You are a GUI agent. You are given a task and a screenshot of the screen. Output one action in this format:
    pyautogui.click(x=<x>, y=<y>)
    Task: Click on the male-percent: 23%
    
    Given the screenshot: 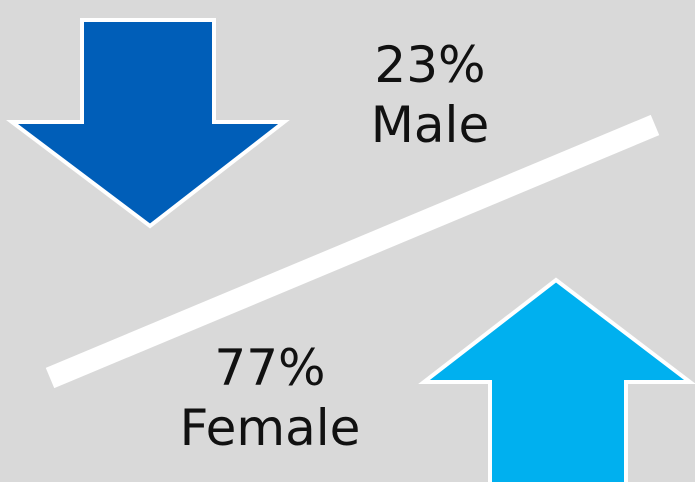 What is the action you would take?
    pyautogui.click(x=430, y=65)
    